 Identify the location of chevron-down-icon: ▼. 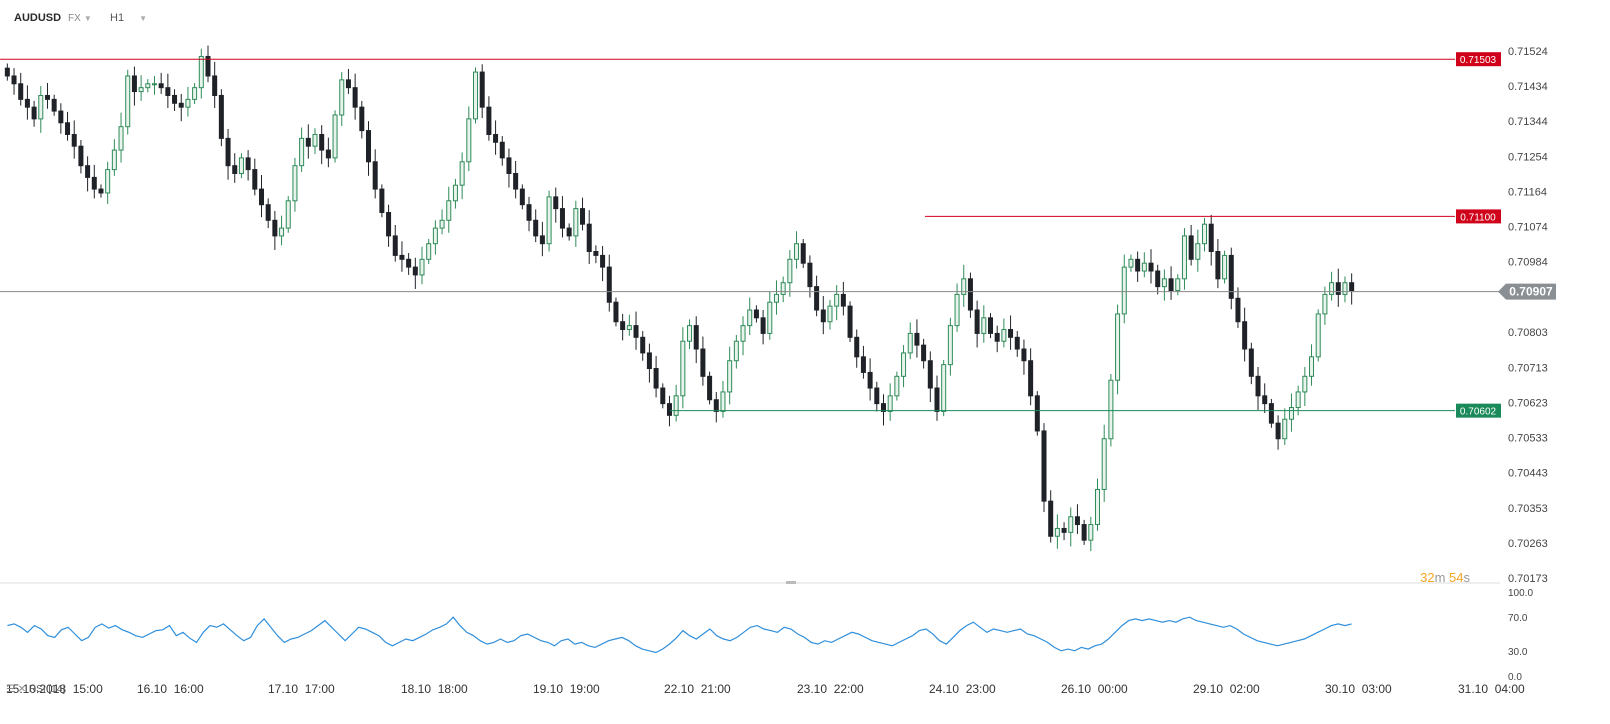
(143, 18).